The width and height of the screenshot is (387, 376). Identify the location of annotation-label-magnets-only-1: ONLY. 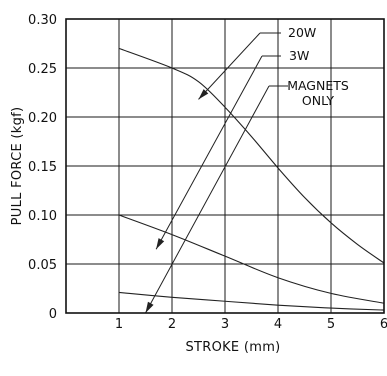
(318, 100).